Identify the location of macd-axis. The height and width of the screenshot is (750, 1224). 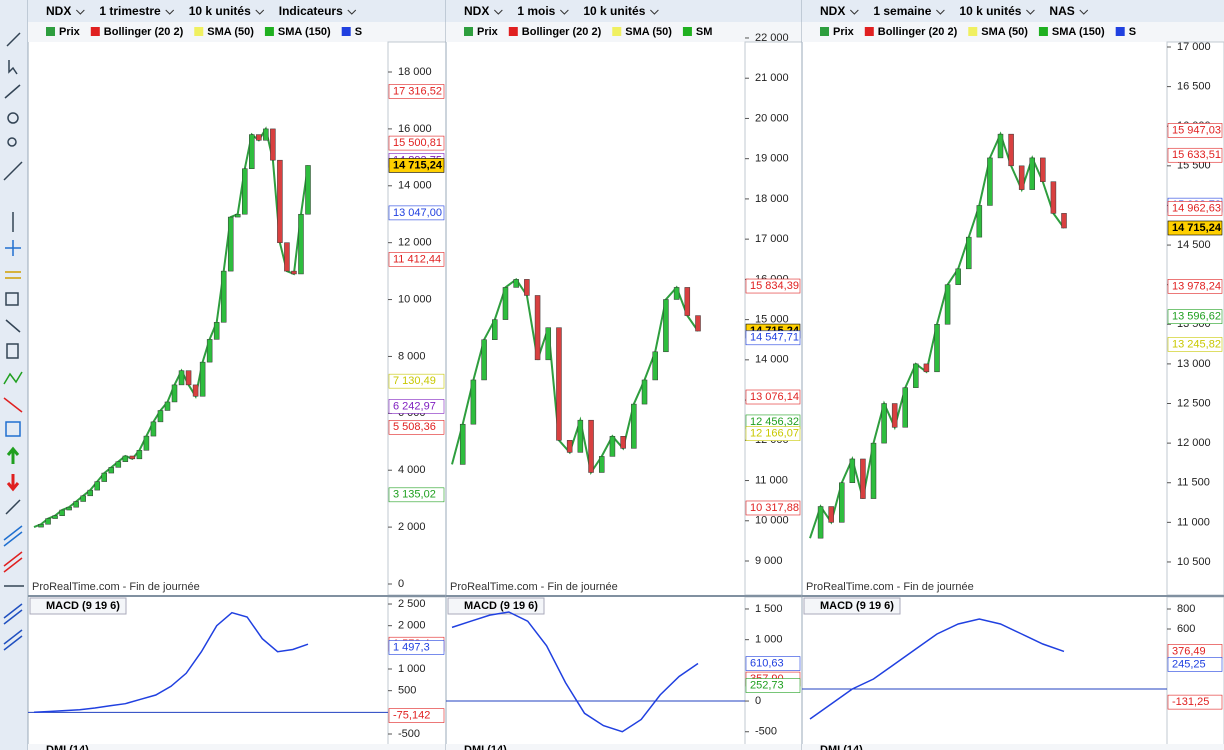
(773, 671).